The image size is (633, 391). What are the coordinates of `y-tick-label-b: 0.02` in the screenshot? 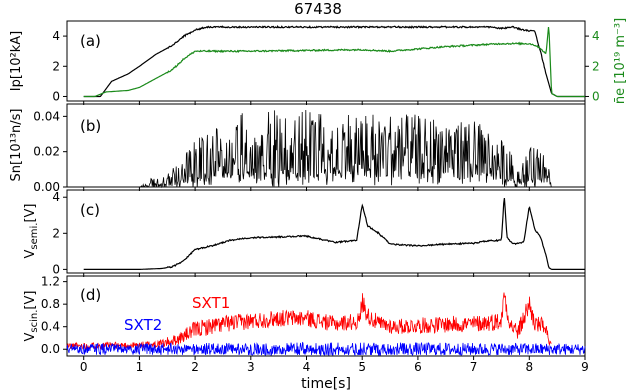 It's located at (46, 152).